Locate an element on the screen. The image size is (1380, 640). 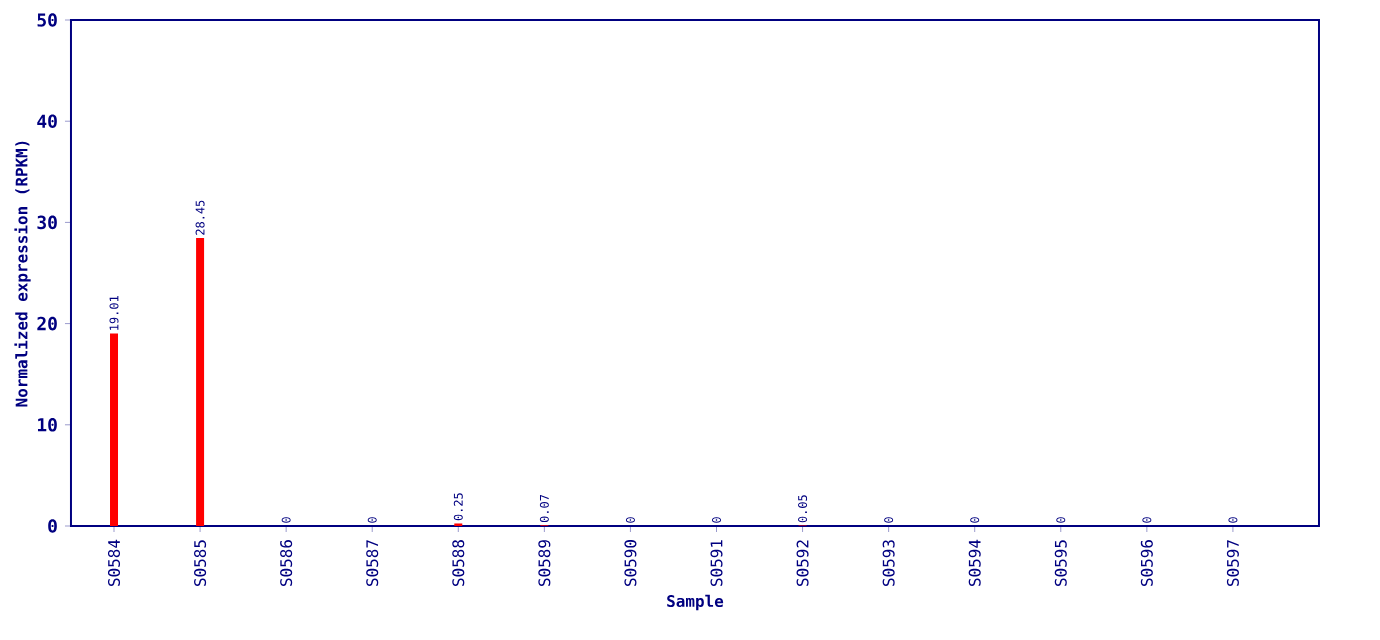
y-tick-label: 0 is located at coordinates (52, 526).